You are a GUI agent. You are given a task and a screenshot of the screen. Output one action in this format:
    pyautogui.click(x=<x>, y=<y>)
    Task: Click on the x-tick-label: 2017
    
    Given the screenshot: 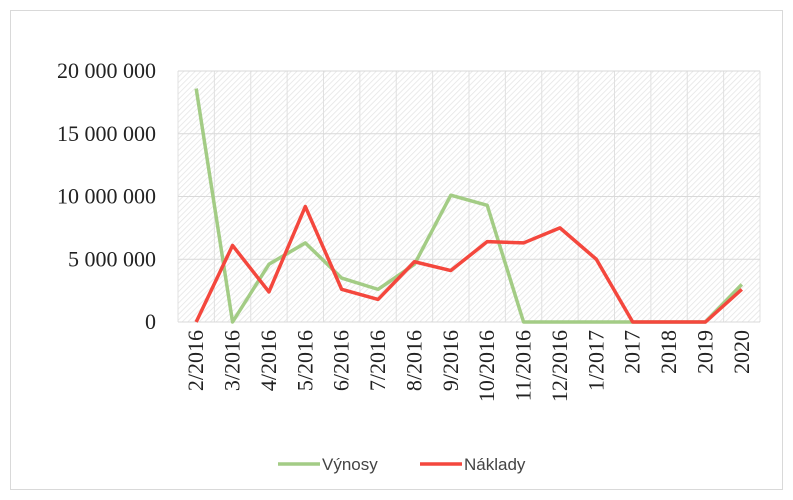 What is the action you would take?
    pyautogui.click(x=632, y=352)
    